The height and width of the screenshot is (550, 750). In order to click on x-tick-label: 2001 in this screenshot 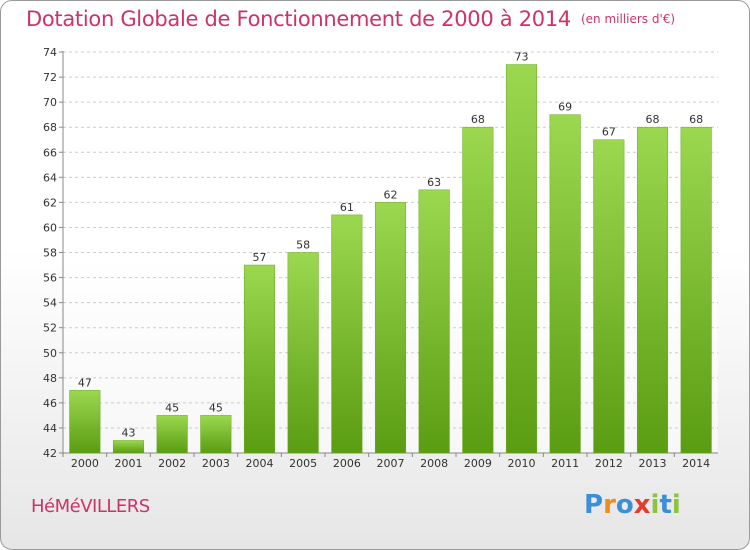, I will do `click(129, 463)`.